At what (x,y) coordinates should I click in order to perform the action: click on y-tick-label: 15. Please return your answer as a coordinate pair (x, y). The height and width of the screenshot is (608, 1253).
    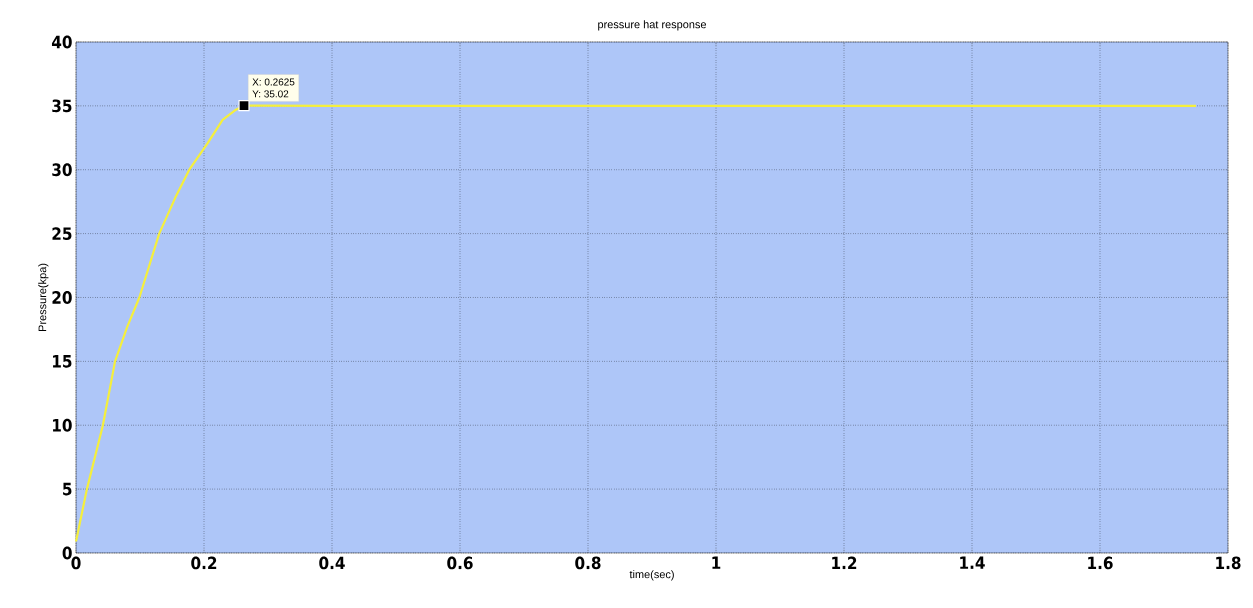
    Looking at the image, I should click on (62, 361).